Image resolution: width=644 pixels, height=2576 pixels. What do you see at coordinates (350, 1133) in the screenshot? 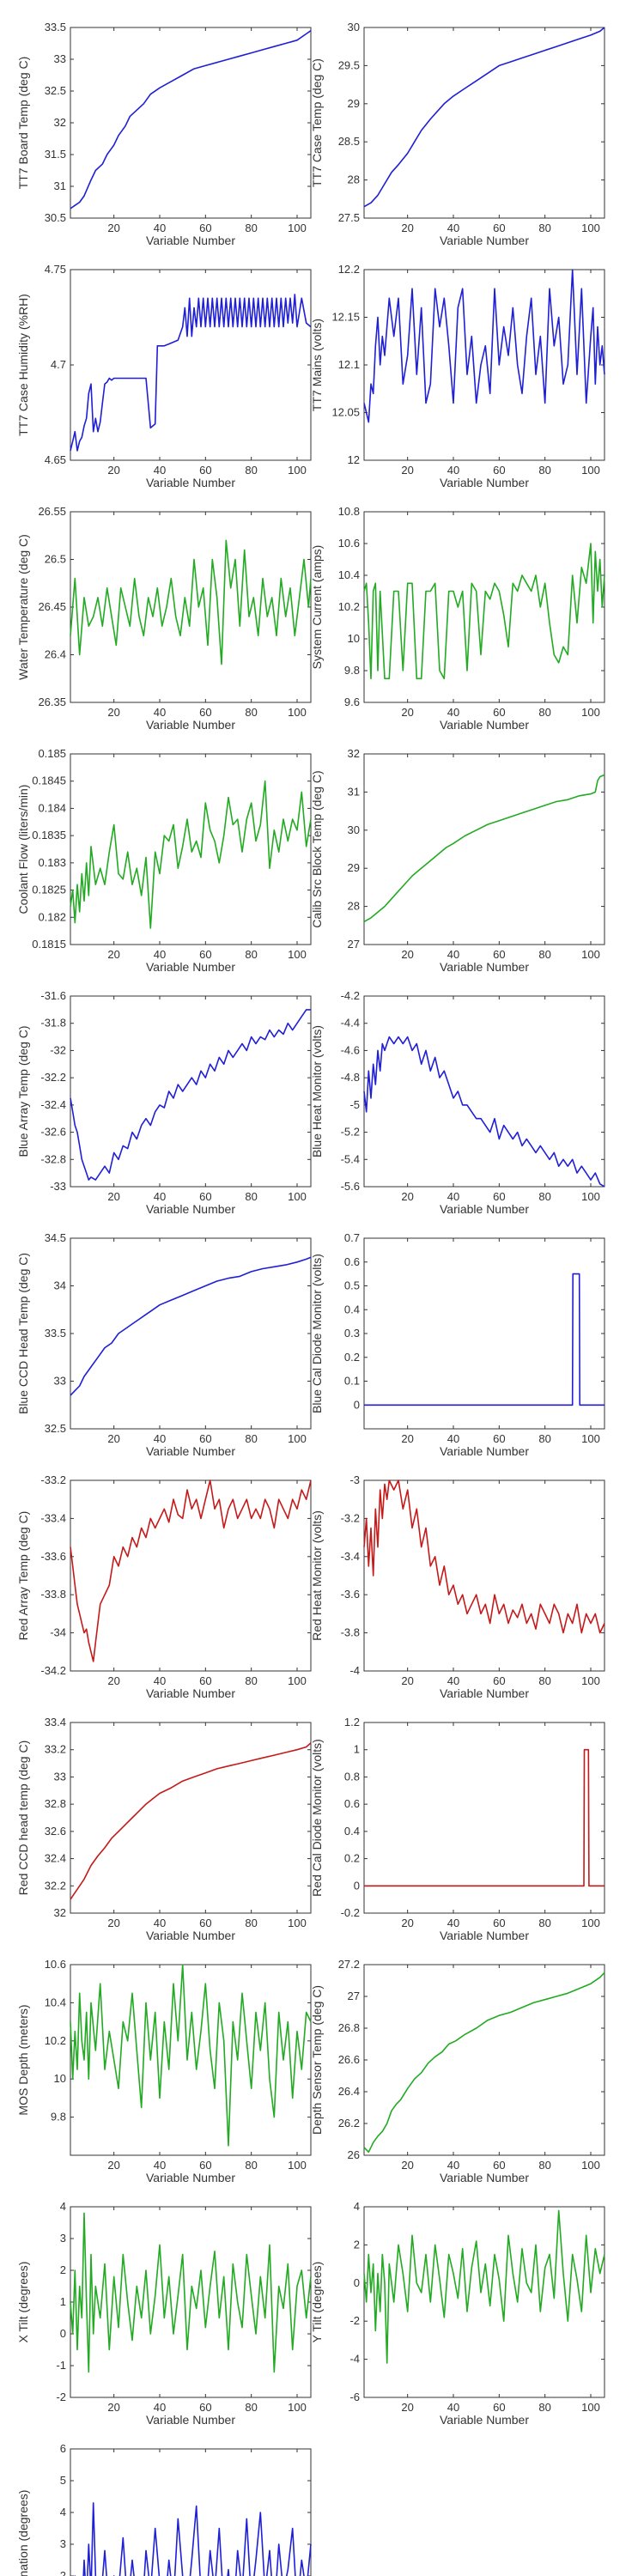
I see `chart-10-y-tick-label: -5.2` at bounding box center [350, 1133].